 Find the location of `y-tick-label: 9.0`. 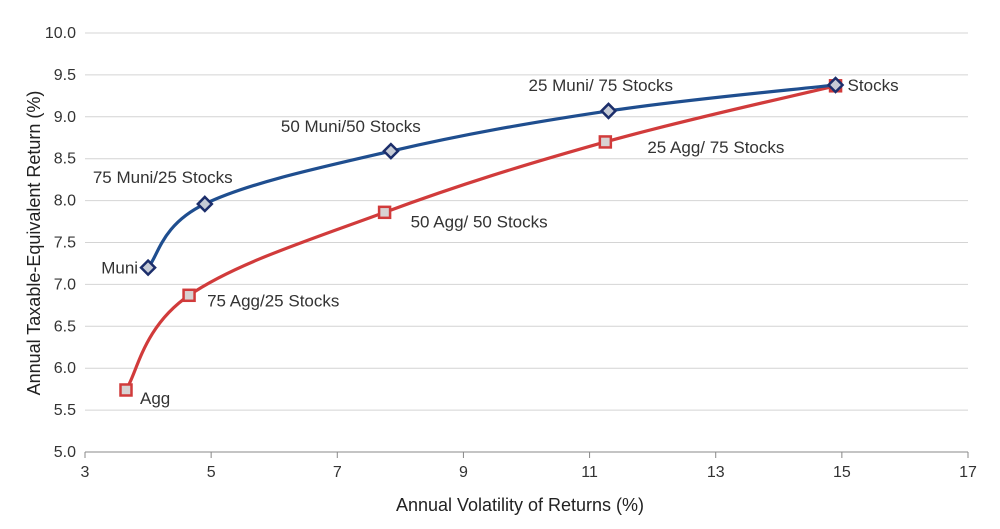

y-tick-label: 9.0 is located at coordinates (65, 117).